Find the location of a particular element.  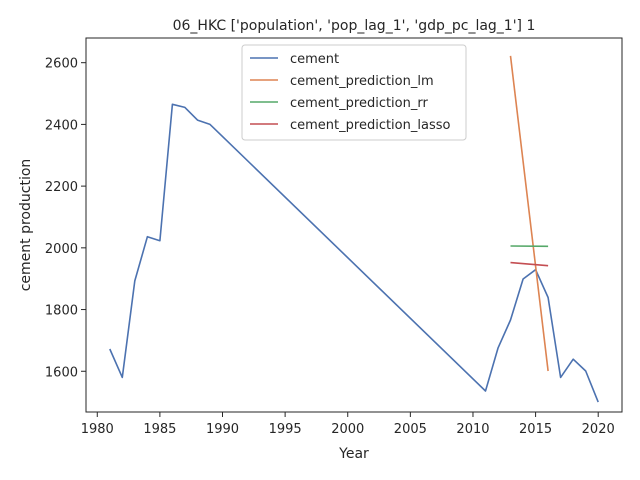

x-tick-label: 1995 is located at coordinates (285, 429).